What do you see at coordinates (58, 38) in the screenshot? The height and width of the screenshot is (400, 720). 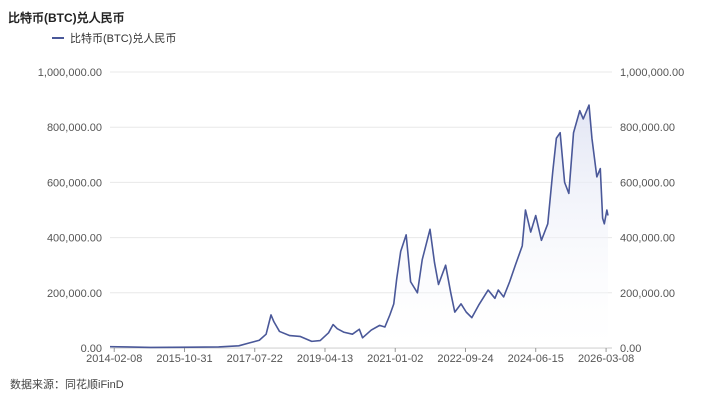 I see `legend-swatch` at bounding box center [58, 38].